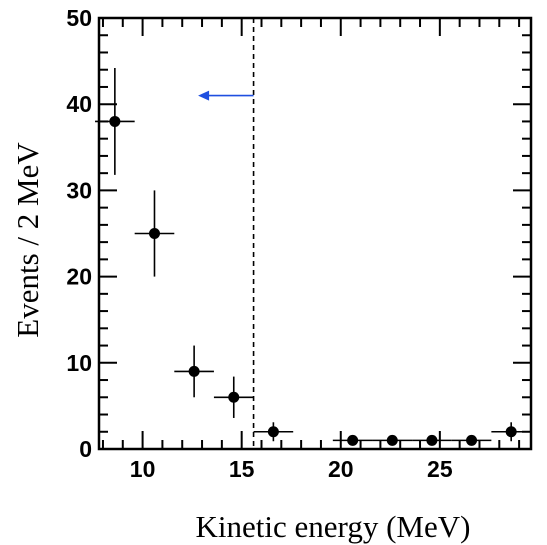 Image resolution: width=547 pixels, height=545 pixels. What do you see at coordinates (79, 277) in the screenshot?
I see `y-tick-label: 20` at bounding box center [79, 277].